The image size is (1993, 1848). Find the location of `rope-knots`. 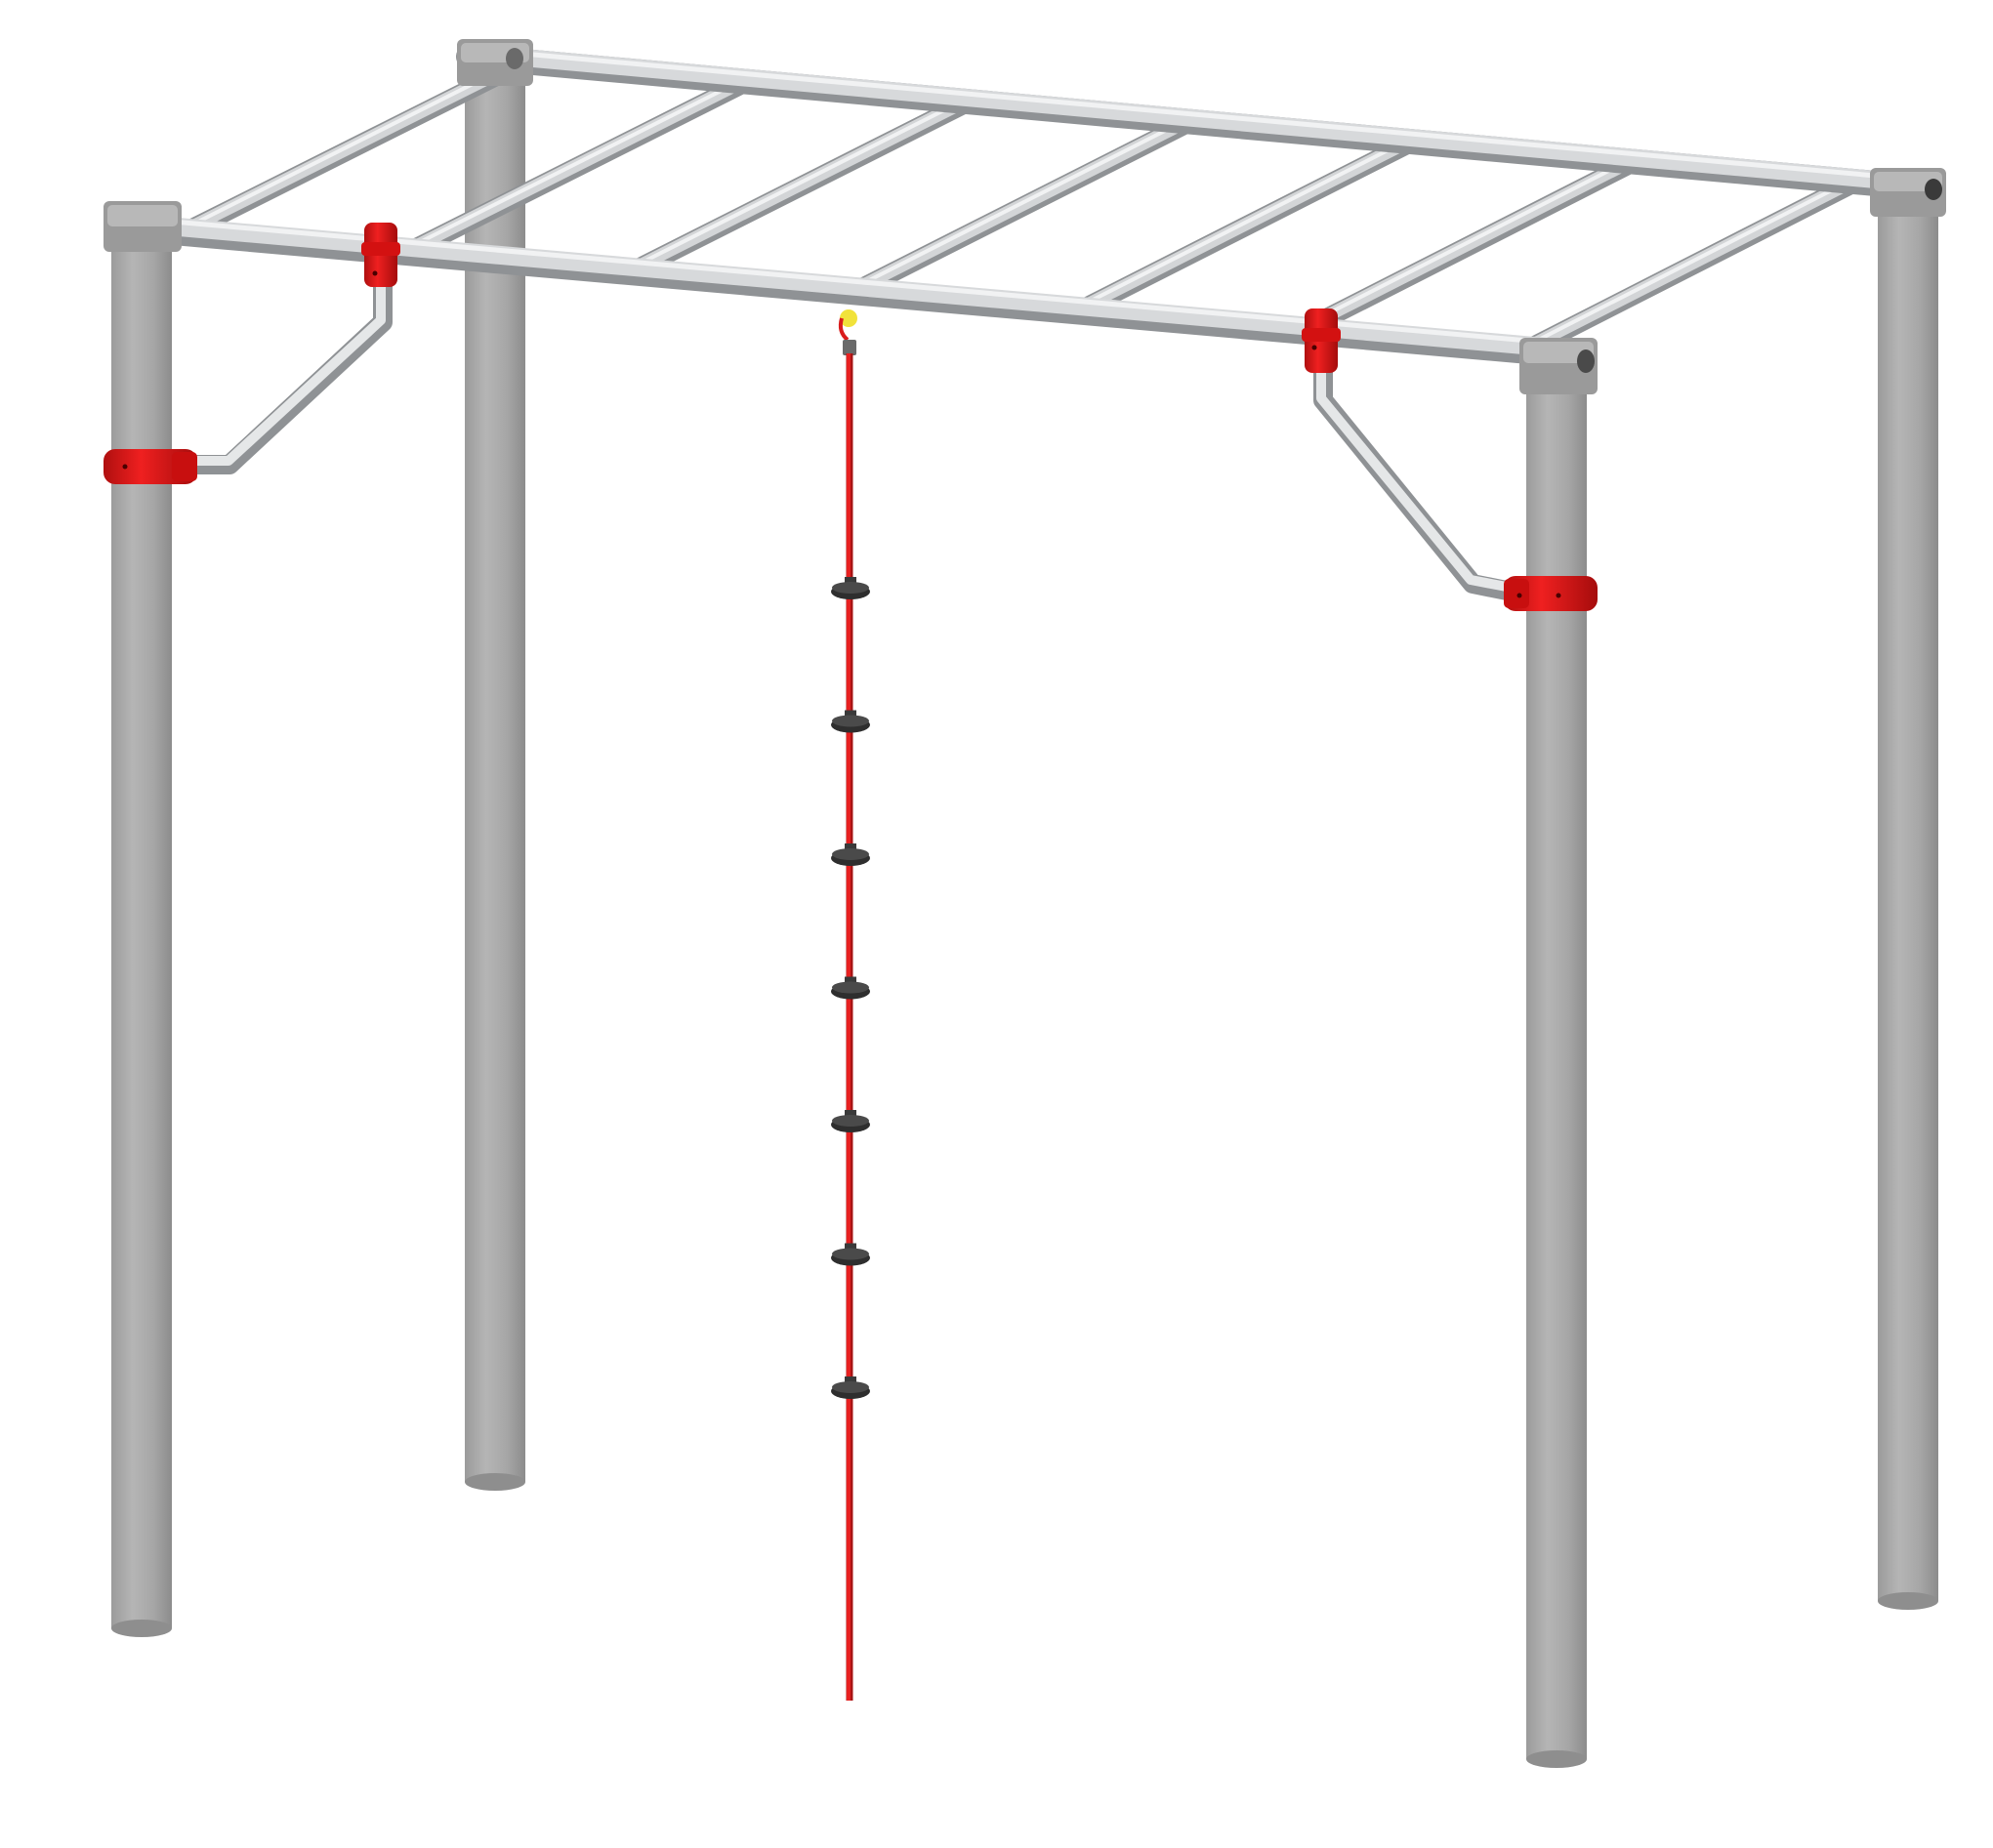

rope-knots is located at coordinates (850, 988).